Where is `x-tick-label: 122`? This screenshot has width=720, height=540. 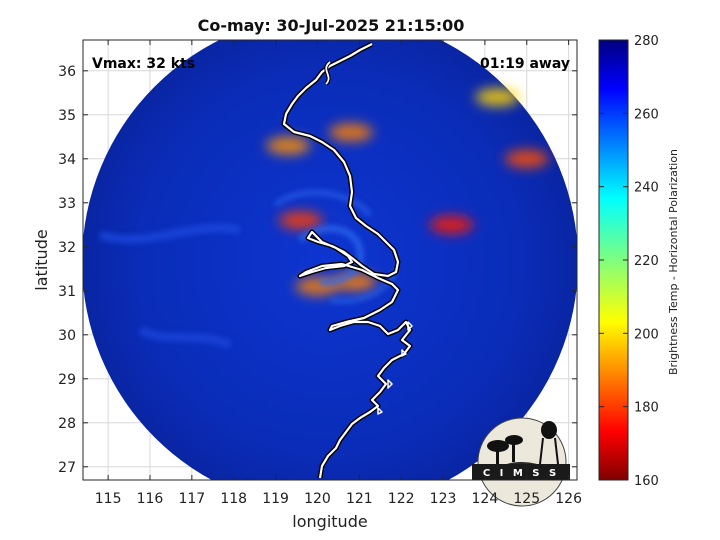
x-tick-label: 122 is located at coordinates (401, 499).